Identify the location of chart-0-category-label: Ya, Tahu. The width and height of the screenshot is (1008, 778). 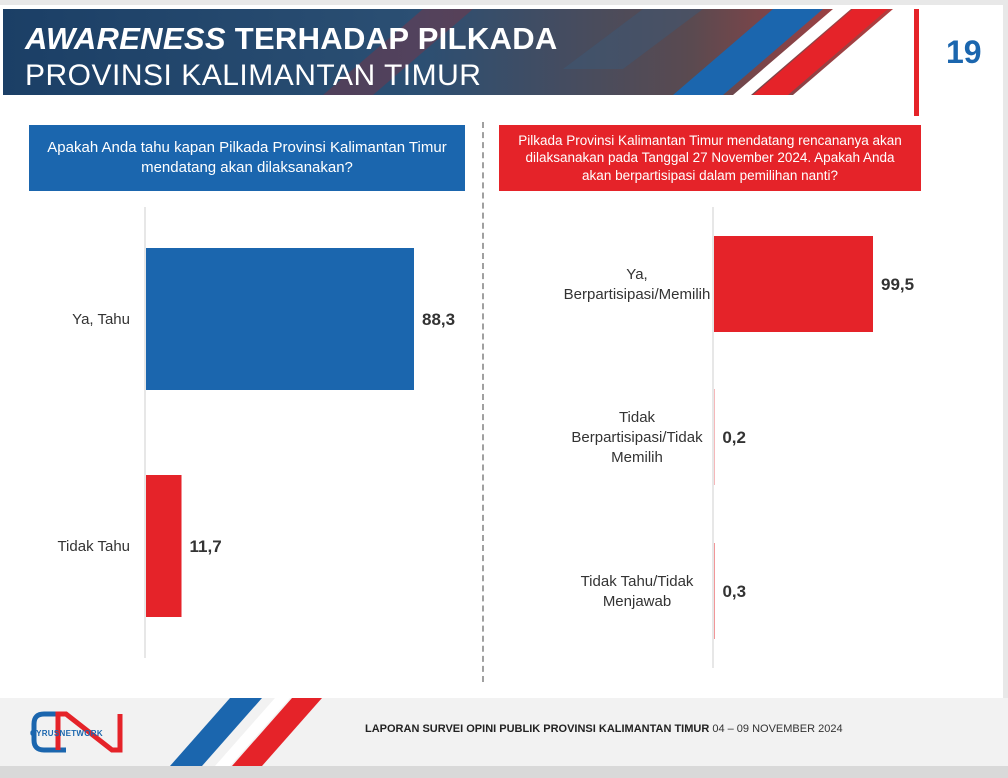
(101, 319).